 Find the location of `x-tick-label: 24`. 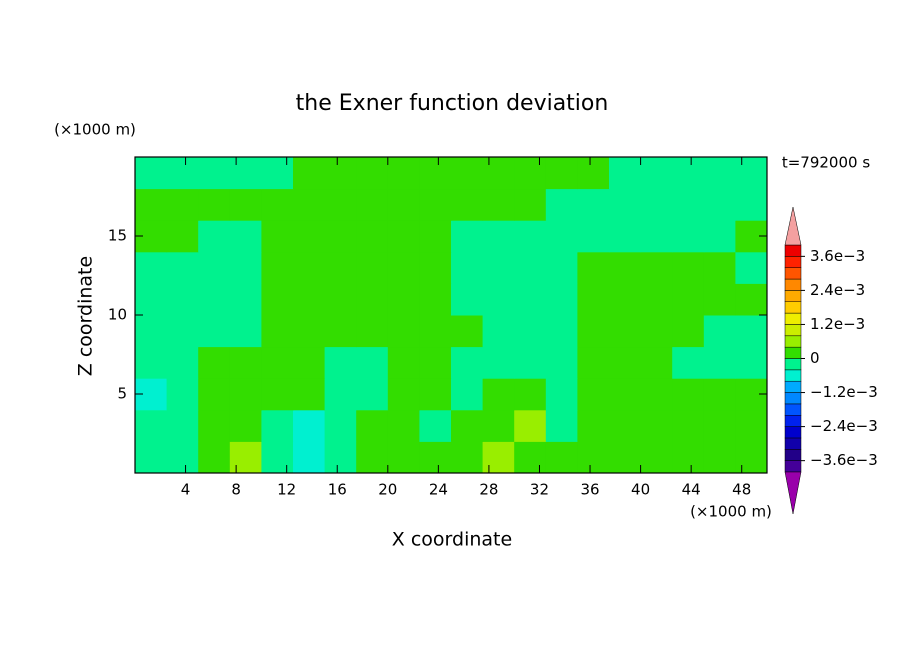

x-tick-label: 24 is located at coordinates (438, 490).